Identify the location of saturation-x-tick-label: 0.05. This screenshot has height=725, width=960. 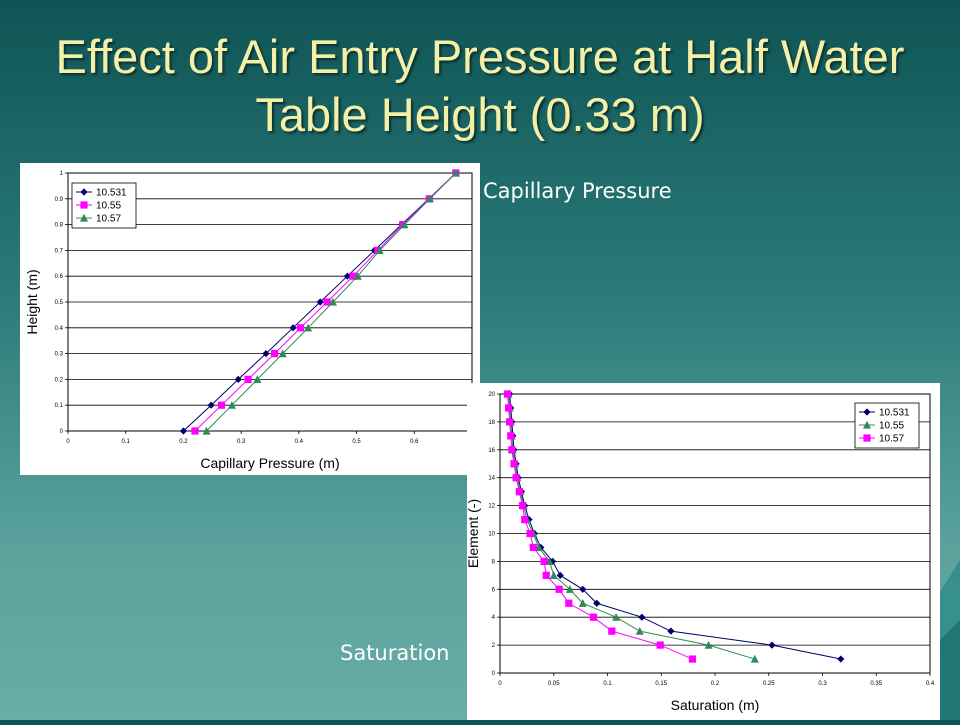
(554, 684).